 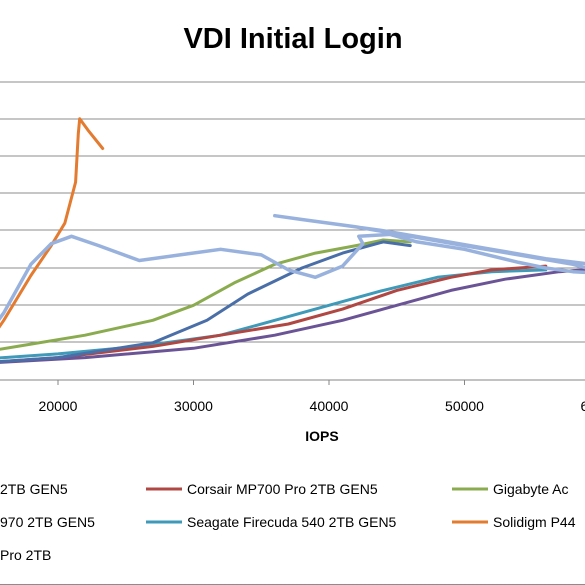 I want to click on legend-entry: Corsair MP700 Pro 2TB GEN5, so click(x=262, y=489).